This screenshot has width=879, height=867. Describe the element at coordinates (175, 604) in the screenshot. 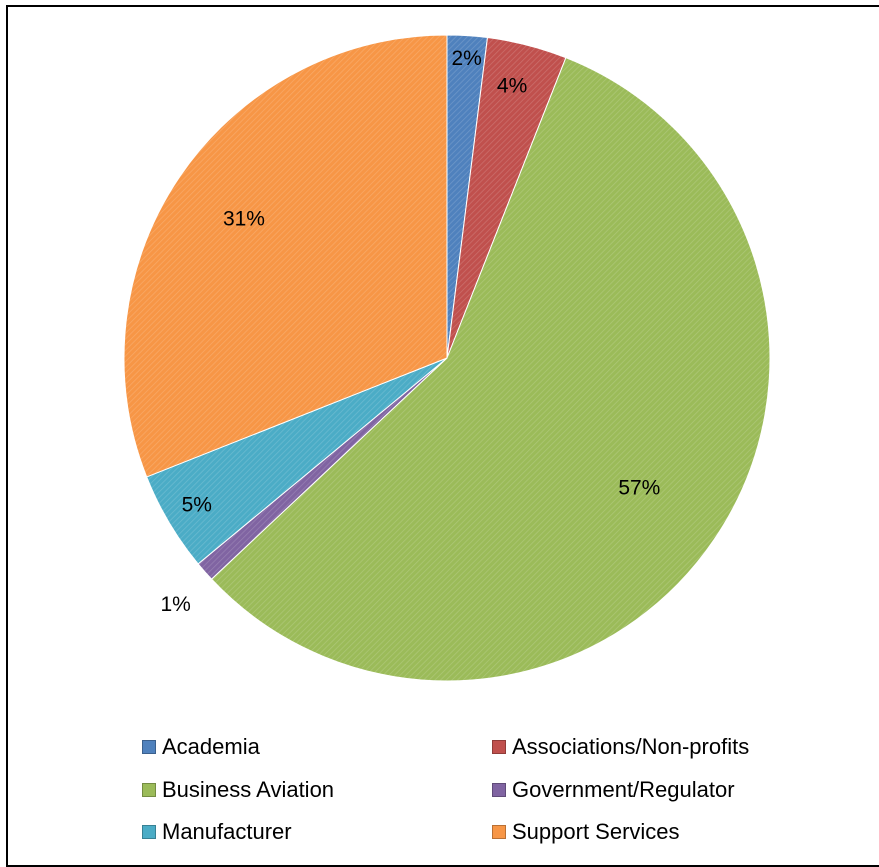

I see `data-label-government-regulator: 1%` at that location.